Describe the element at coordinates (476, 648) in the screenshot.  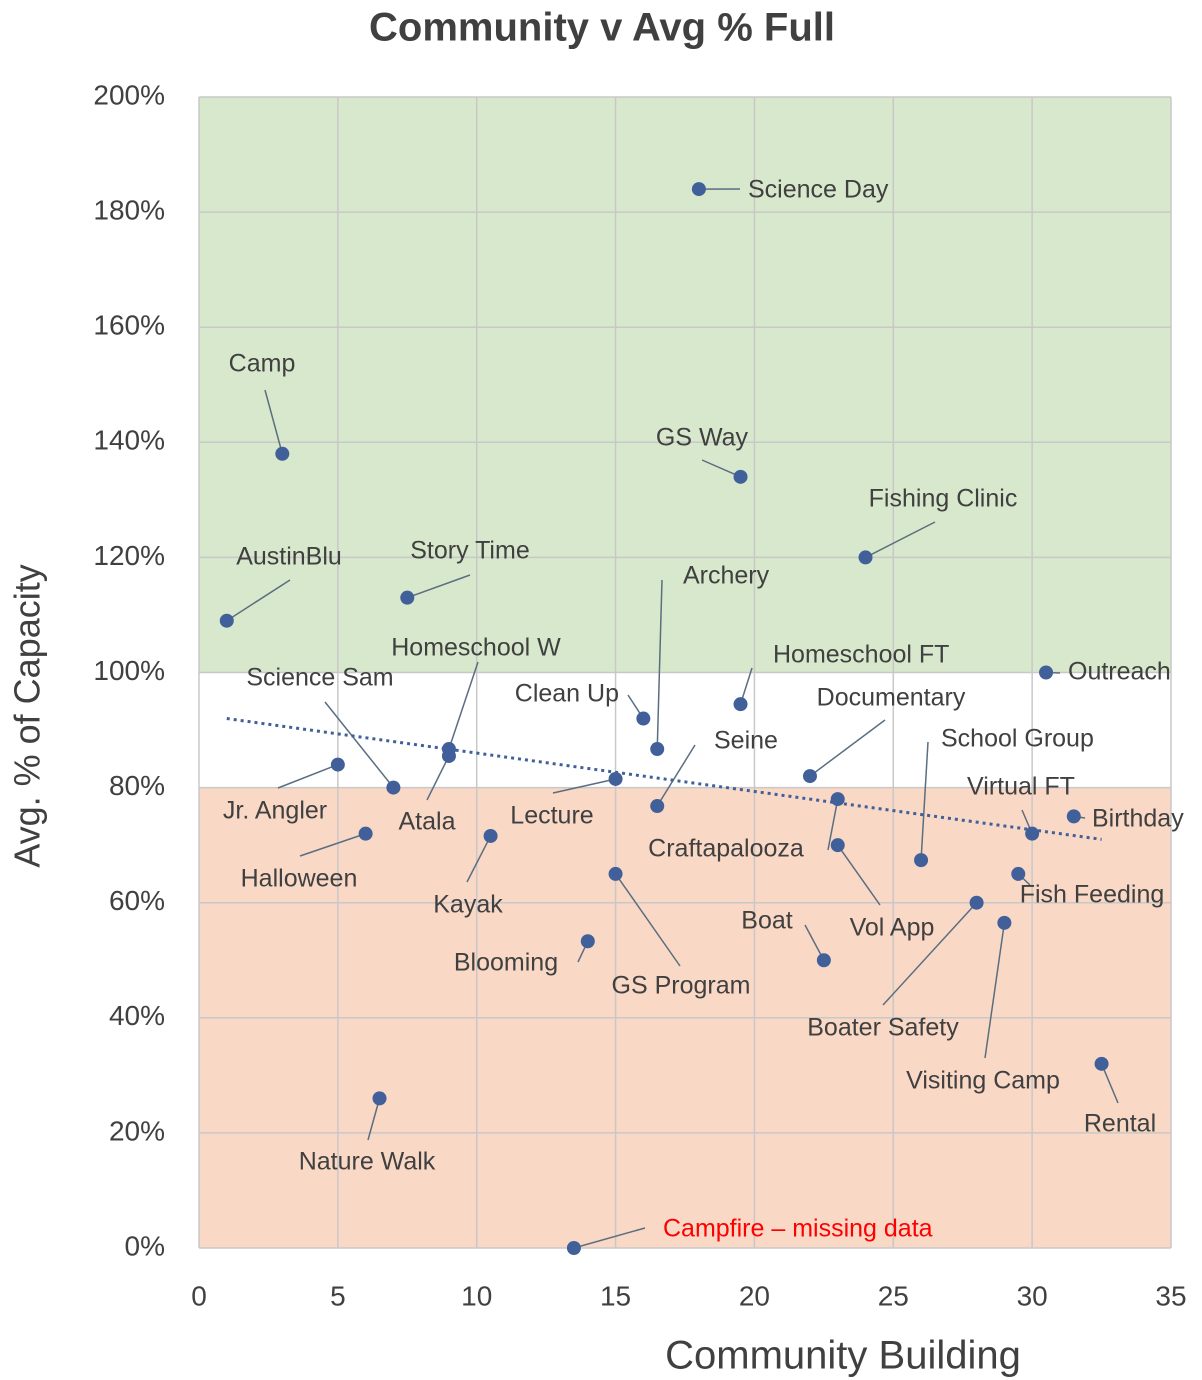
I see `point-label: Homeschool W` at that location.